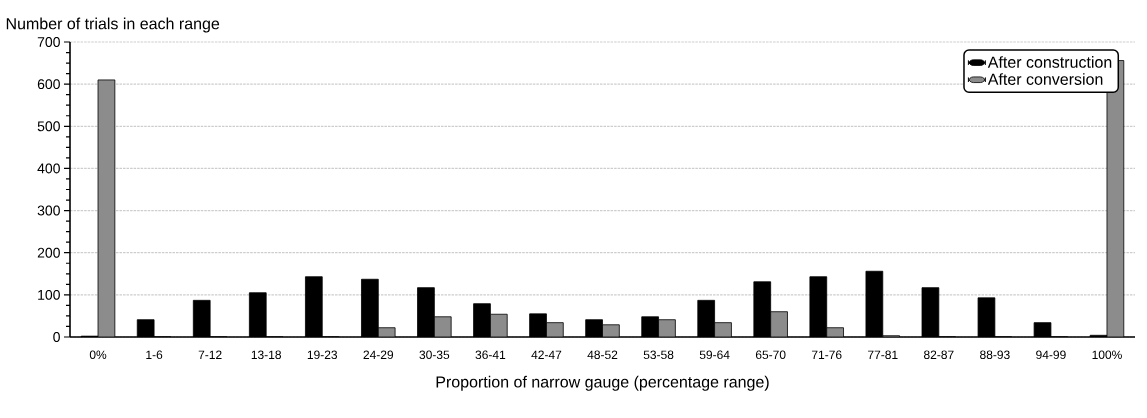  I want to click on x-tick-label: 59-64, so click(714, 355).